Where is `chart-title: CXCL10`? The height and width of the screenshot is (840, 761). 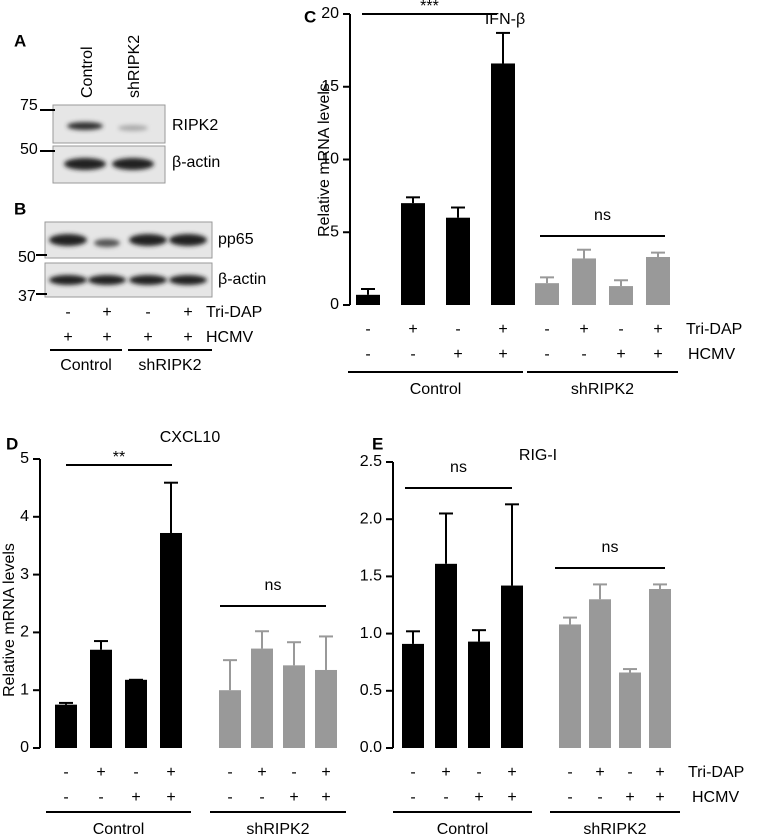 chart-title: CXCL10 is located at coordinates (190, 437).